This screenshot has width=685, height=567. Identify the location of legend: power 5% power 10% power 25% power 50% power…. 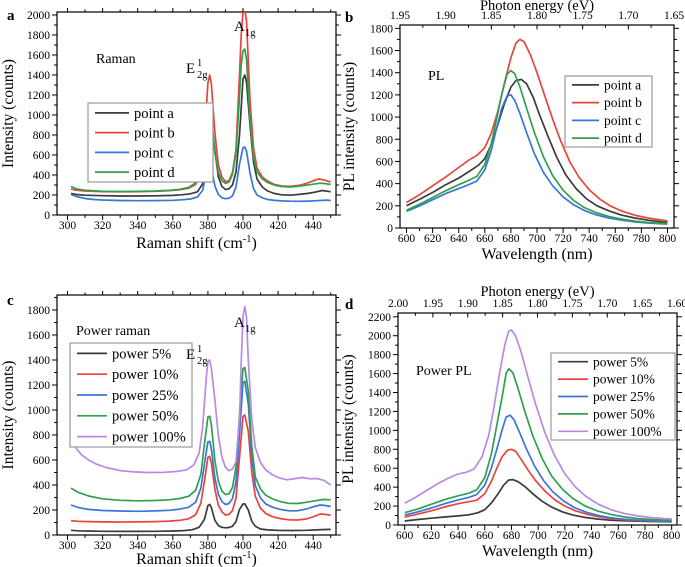
(131, 395).